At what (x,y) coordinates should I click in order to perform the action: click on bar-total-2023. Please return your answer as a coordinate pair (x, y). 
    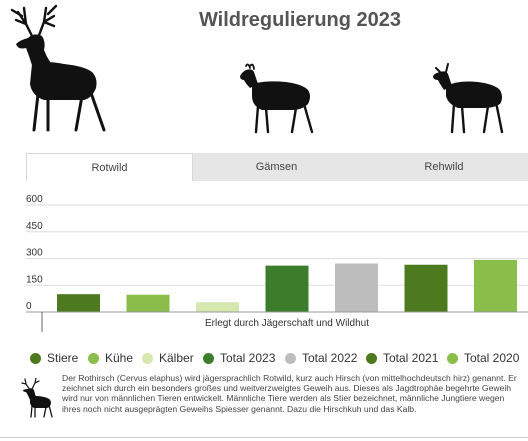
    Looking at the image, I should click on (287, 288).